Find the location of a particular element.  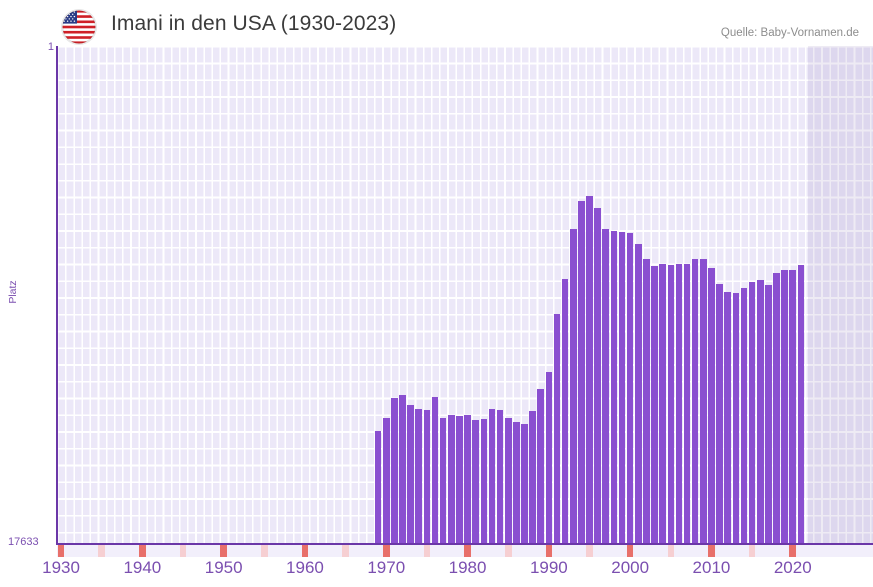

bar-2002 is located at coordinates (646, 401).